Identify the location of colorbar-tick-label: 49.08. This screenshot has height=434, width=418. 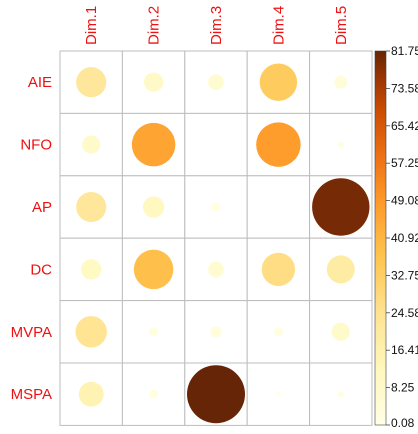
(404, 201).